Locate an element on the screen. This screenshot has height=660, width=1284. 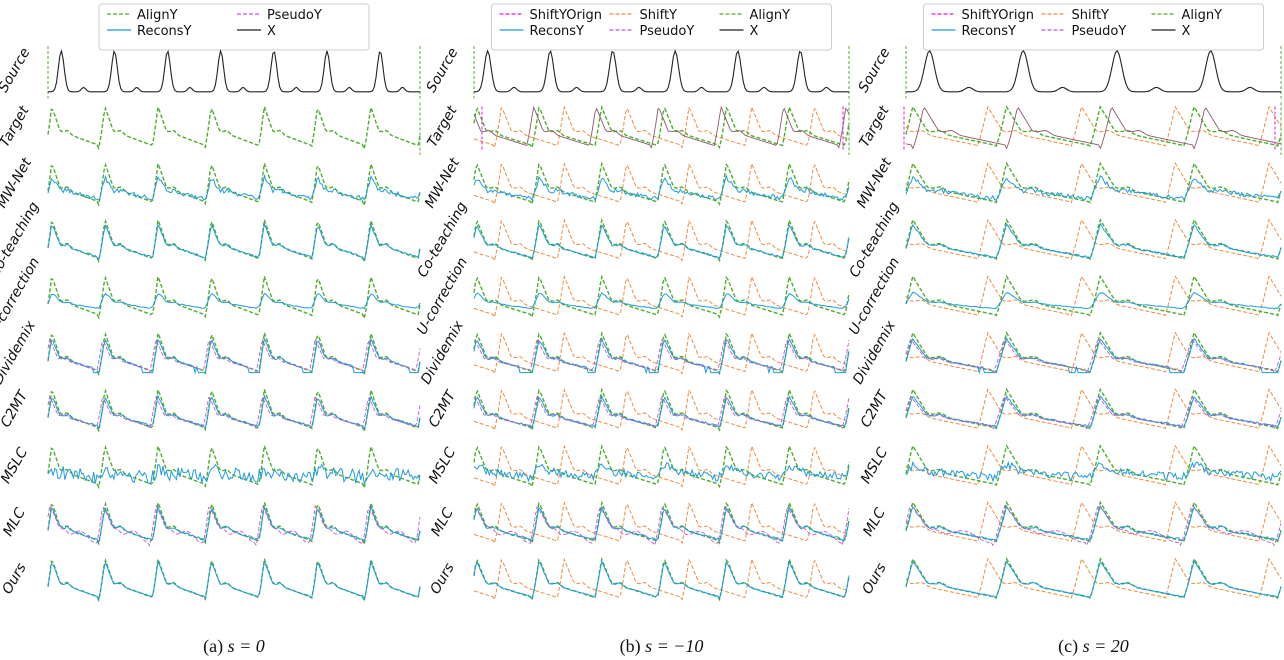
panel-caption: (c) s = 20 is located at coordinates (1093, 646).